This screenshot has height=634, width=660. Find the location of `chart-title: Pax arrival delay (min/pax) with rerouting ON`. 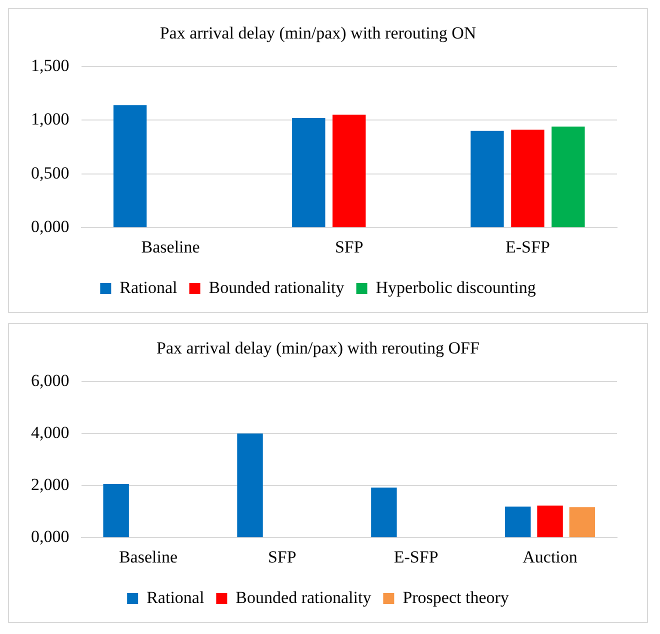

chart-title: Pax arrival delay (min/pax) with rerouting ON is located at coordinates (318, 33).